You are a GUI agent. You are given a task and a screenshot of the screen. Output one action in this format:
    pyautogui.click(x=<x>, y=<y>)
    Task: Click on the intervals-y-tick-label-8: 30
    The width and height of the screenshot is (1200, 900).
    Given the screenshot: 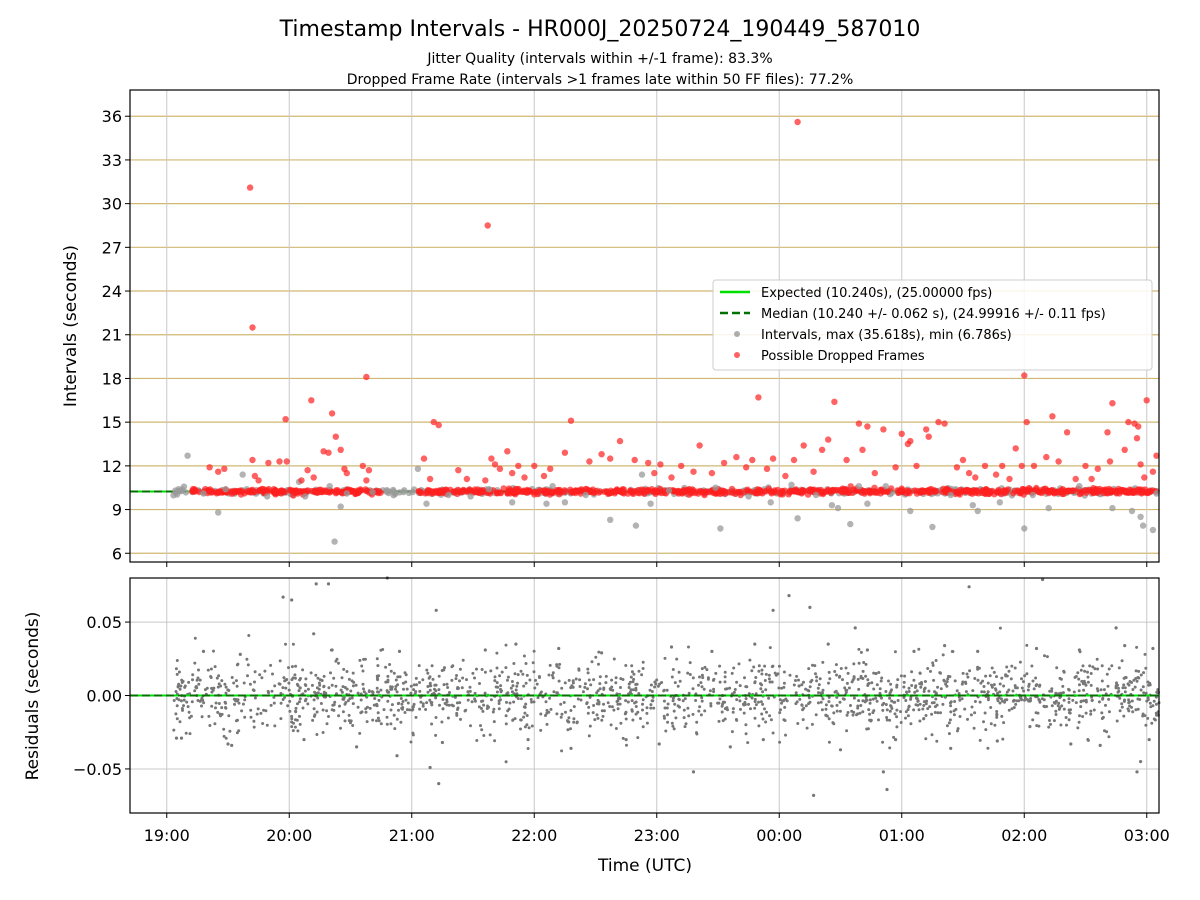 What is the action you would take?
    pyautogui.click(x=112, y=204)
    